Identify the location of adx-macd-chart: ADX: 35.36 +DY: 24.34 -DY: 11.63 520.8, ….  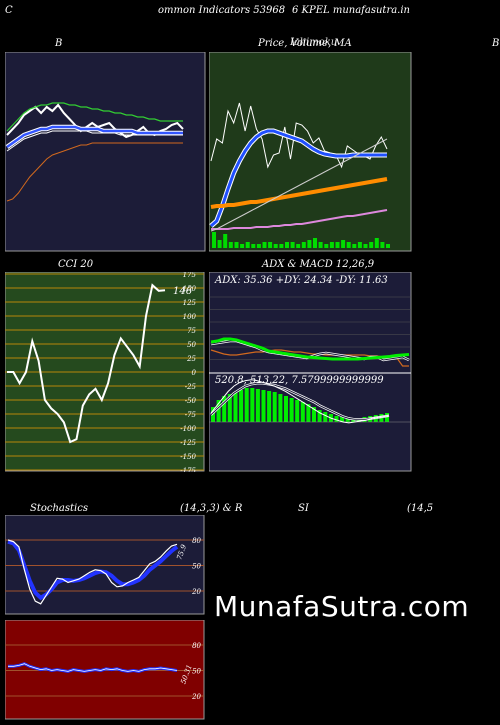
(310, 372).